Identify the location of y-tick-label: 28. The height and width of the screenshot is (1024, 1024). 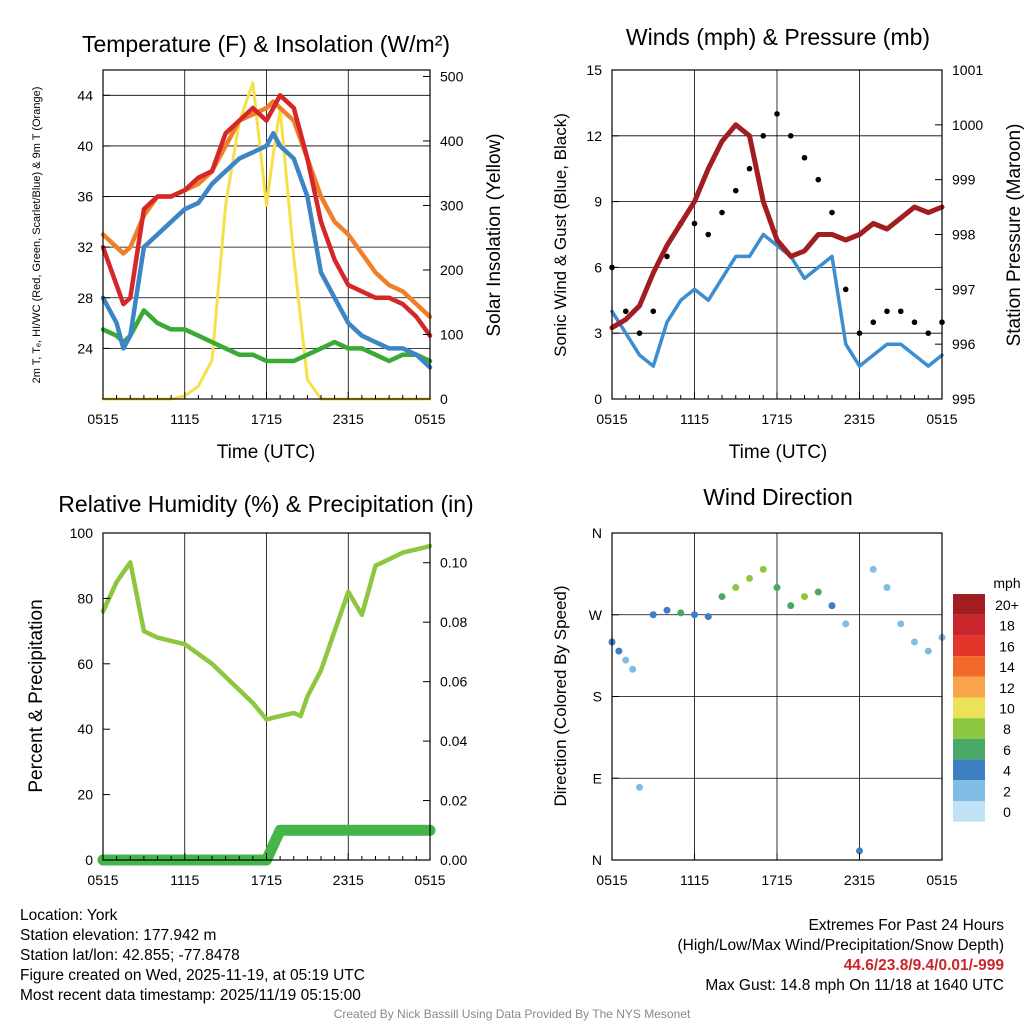
(85, 298).